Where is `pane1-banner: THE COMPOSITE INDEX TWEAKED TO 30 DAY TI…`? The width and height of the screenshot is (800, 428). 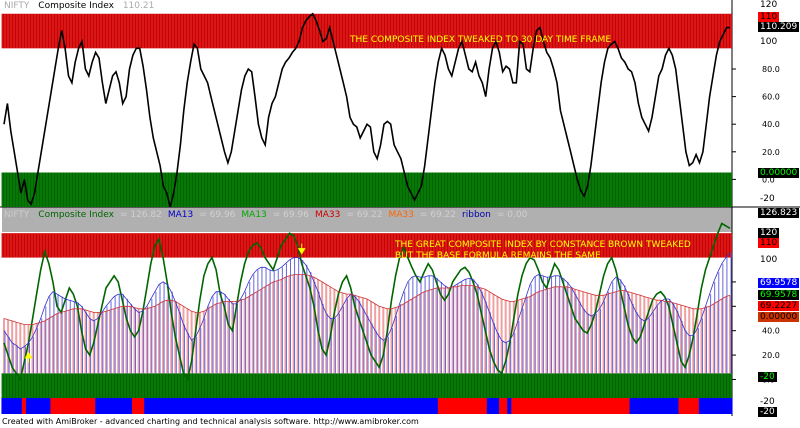
pane1-banner: THE COMPOSITE INDEX TWEAKED TO 30 DAY TI… is located at coordinates (480, 40).